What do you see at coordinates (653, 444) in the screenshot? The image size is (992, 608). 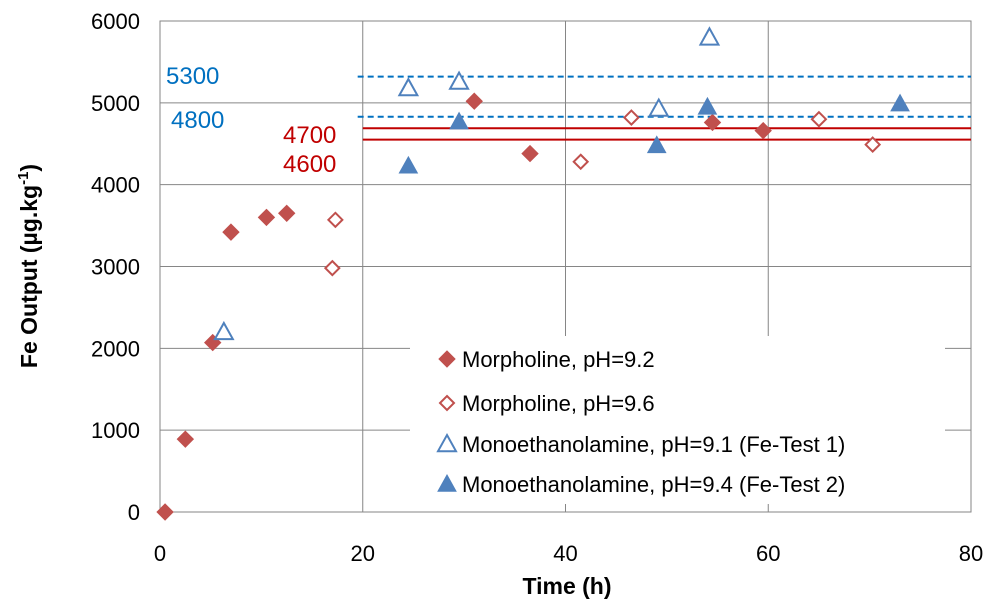 I see `legend-label-3: Monoethanolamine, pH=9.1 (Fe-Test 1)` at bounding box center [653, 444].